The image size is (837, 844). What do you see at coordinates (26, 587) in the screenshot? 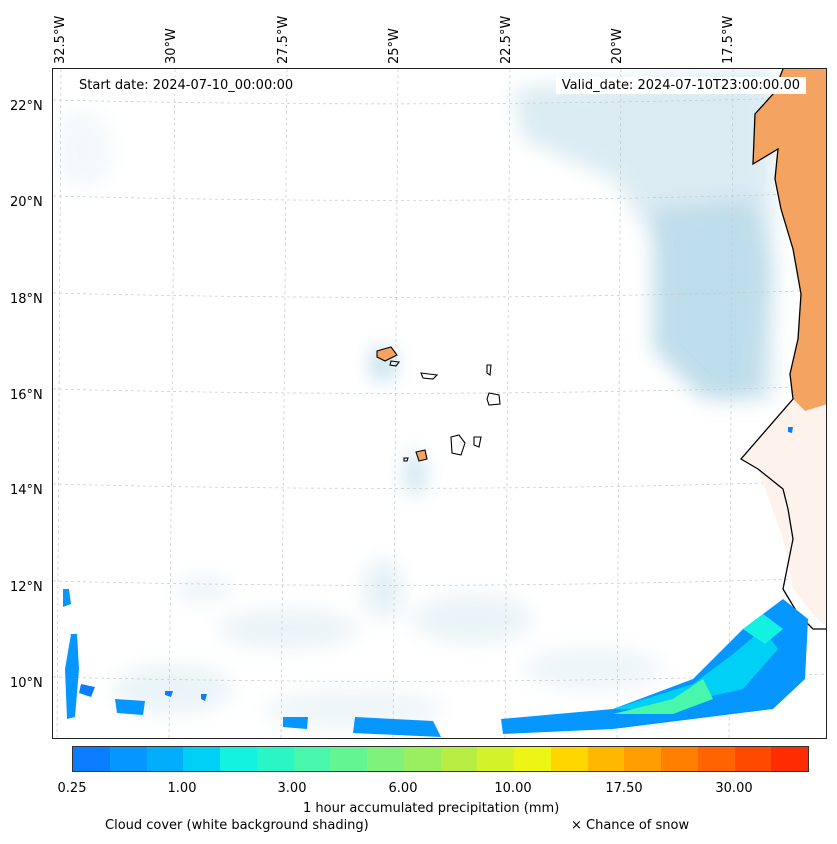
I see `lat-label-12n: 12°N` at bounding box center [26, 587].